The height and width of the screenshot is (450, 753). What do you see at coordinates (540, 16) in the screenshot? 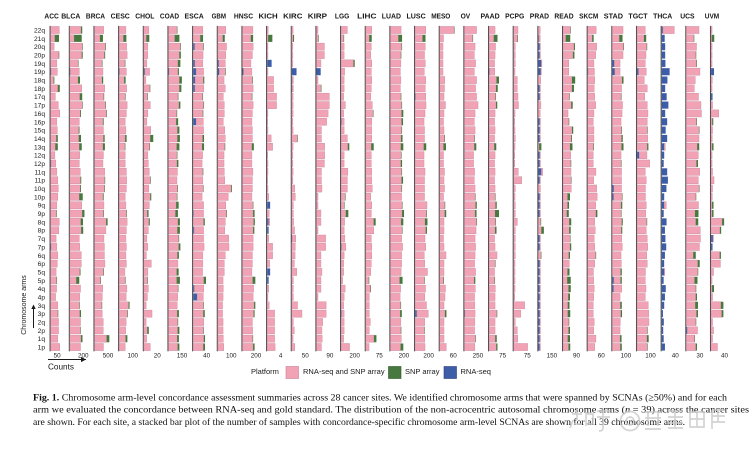
I see `svg-text: PRAD` at bounding box center [540, 16].